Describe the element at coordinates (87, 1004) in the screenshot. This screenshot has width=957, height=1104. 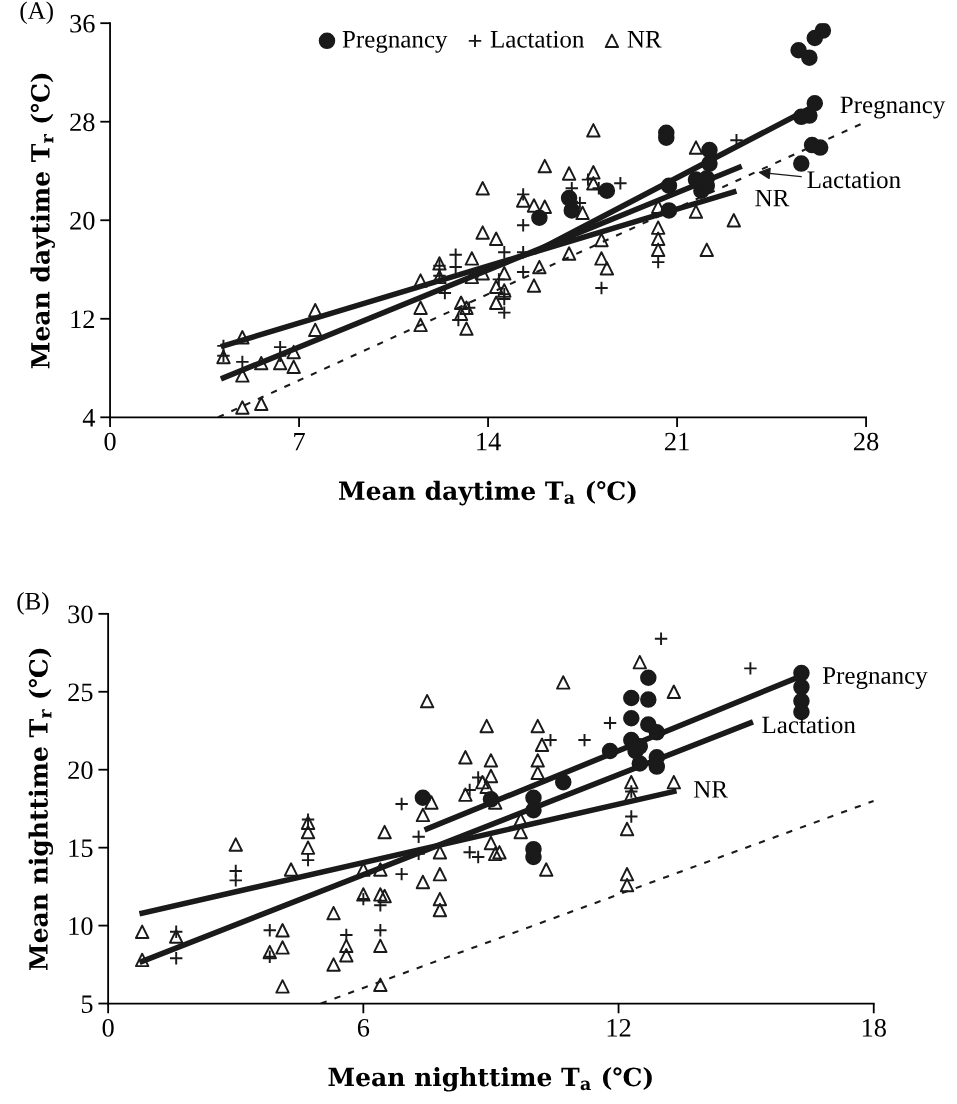
I see `y-tick-label: 5` at that location.